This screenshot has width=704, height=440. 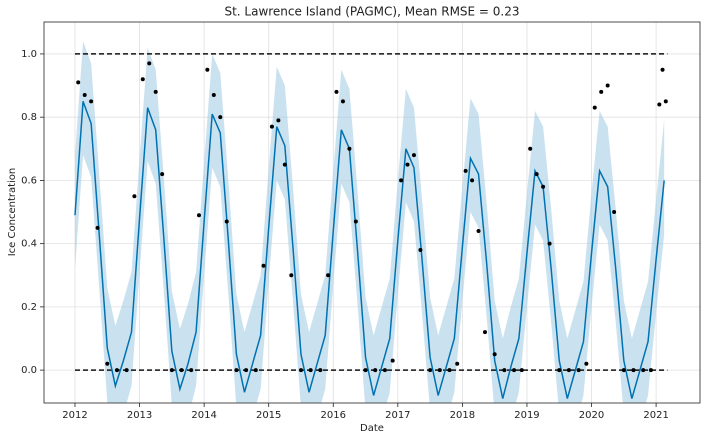 I want to click on x-tick-label: 2020, so click(x=591, y=415).